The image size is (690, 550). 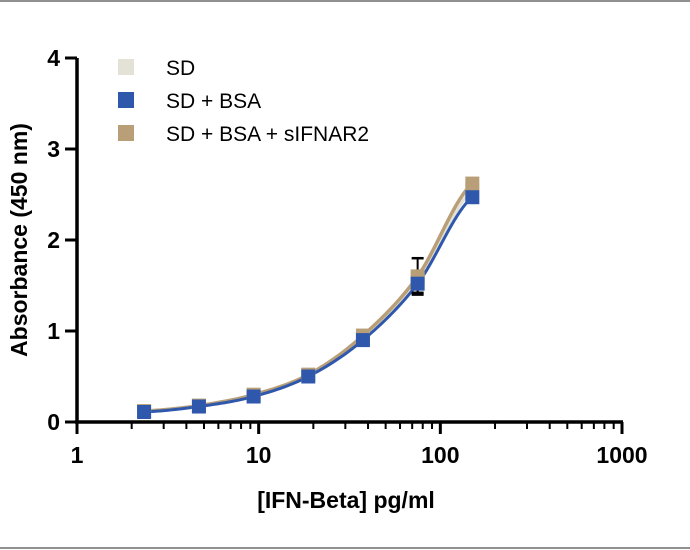 I want to click on x-tick-label: 1, so click(x=77, y=455).